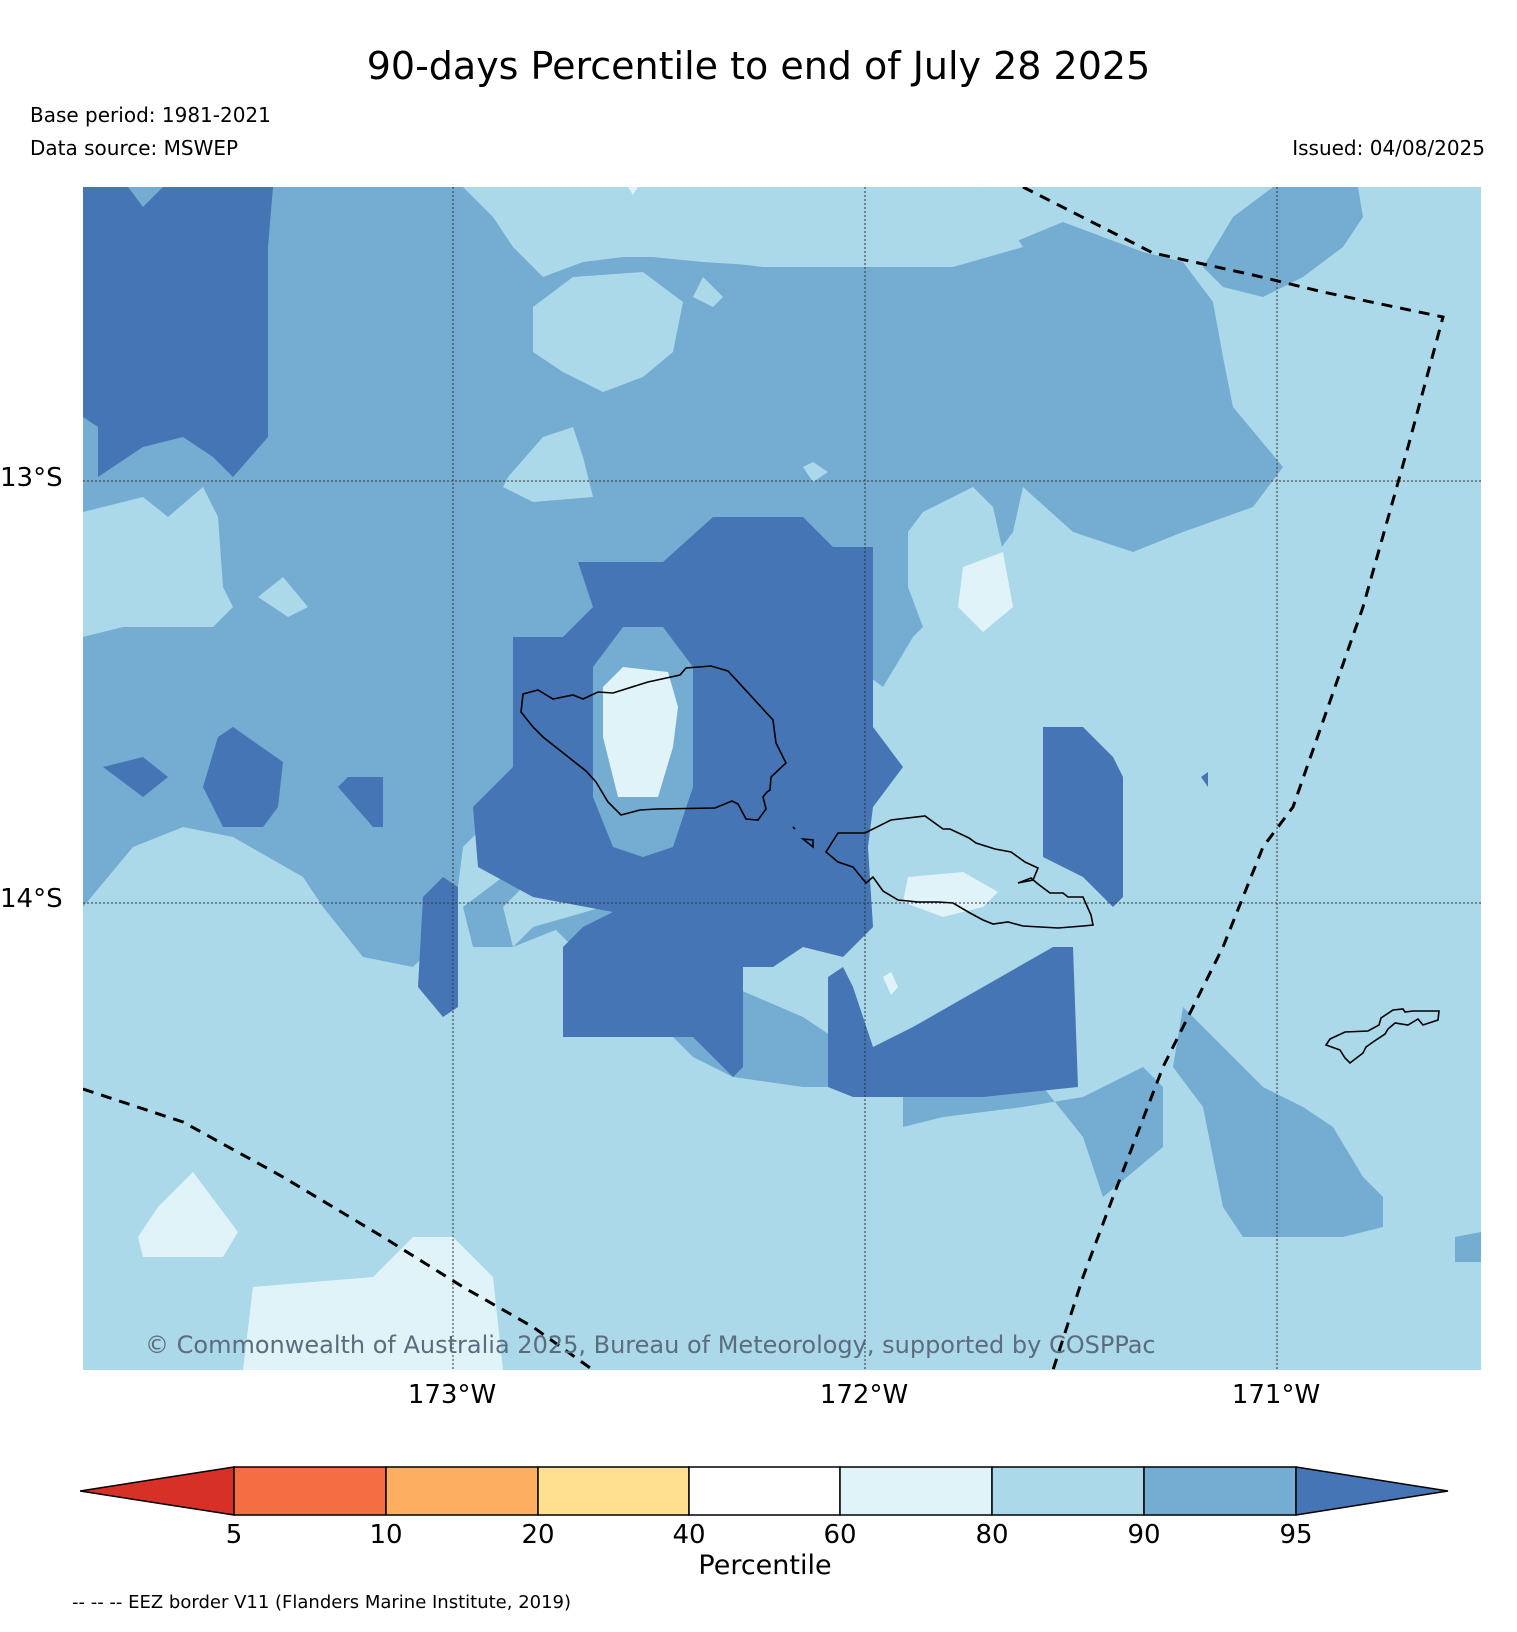 The image size is (1517, 1632). Describe the element at coordinates (31, 478) in the screenshot. I see `lat-label-13s: 13°S` at that location.